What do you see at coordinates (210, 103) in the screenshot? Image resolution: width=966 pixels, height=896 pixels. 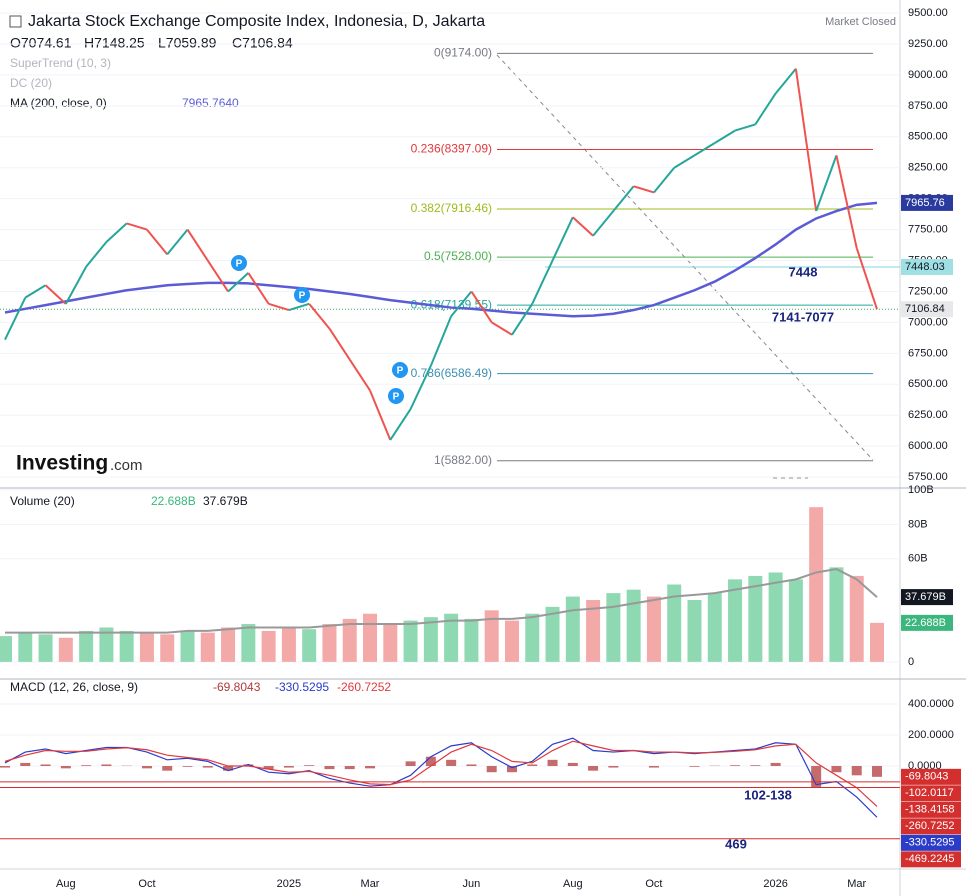 I see `ma-legend-value: 7965.7640` at bounding box center [210, 103].